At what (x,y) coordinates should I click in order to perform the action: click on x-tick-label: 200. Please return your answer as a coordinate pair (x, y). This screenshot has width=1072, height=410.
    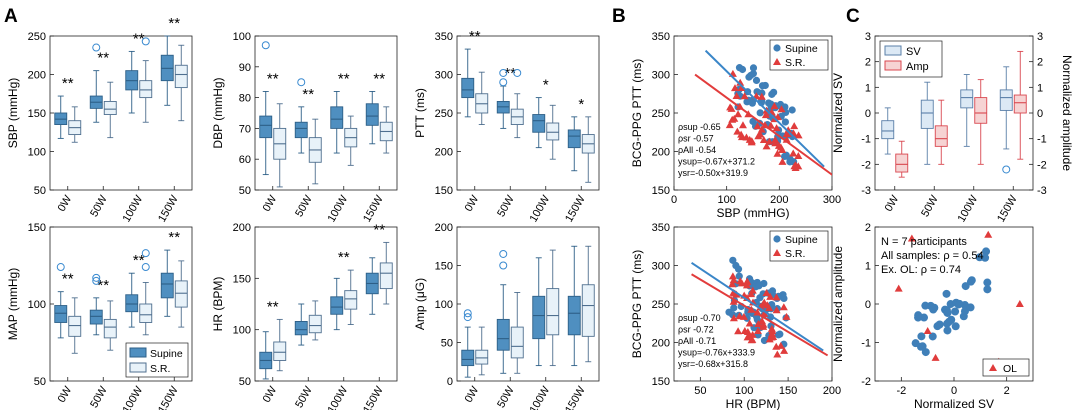
    Looking at the image, I should click on (832, 391).